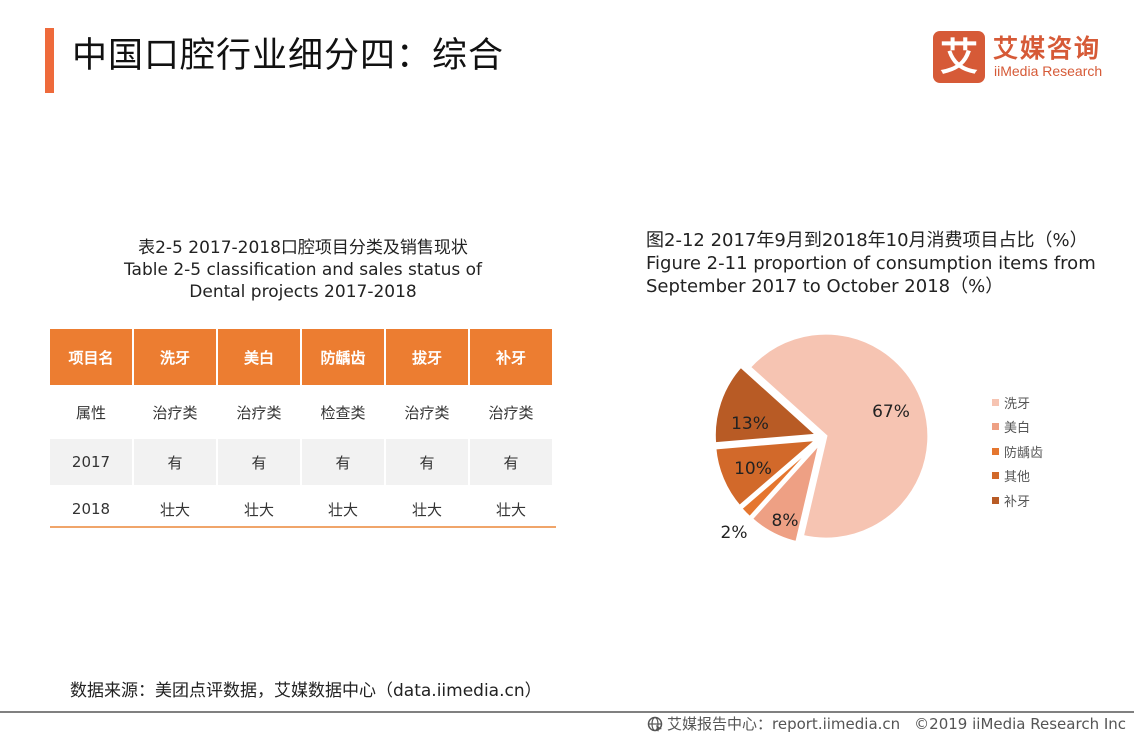 The width and height of the screenshot is (1134, 737). I want to click on legend-label: 美白, so click(1017, 429).